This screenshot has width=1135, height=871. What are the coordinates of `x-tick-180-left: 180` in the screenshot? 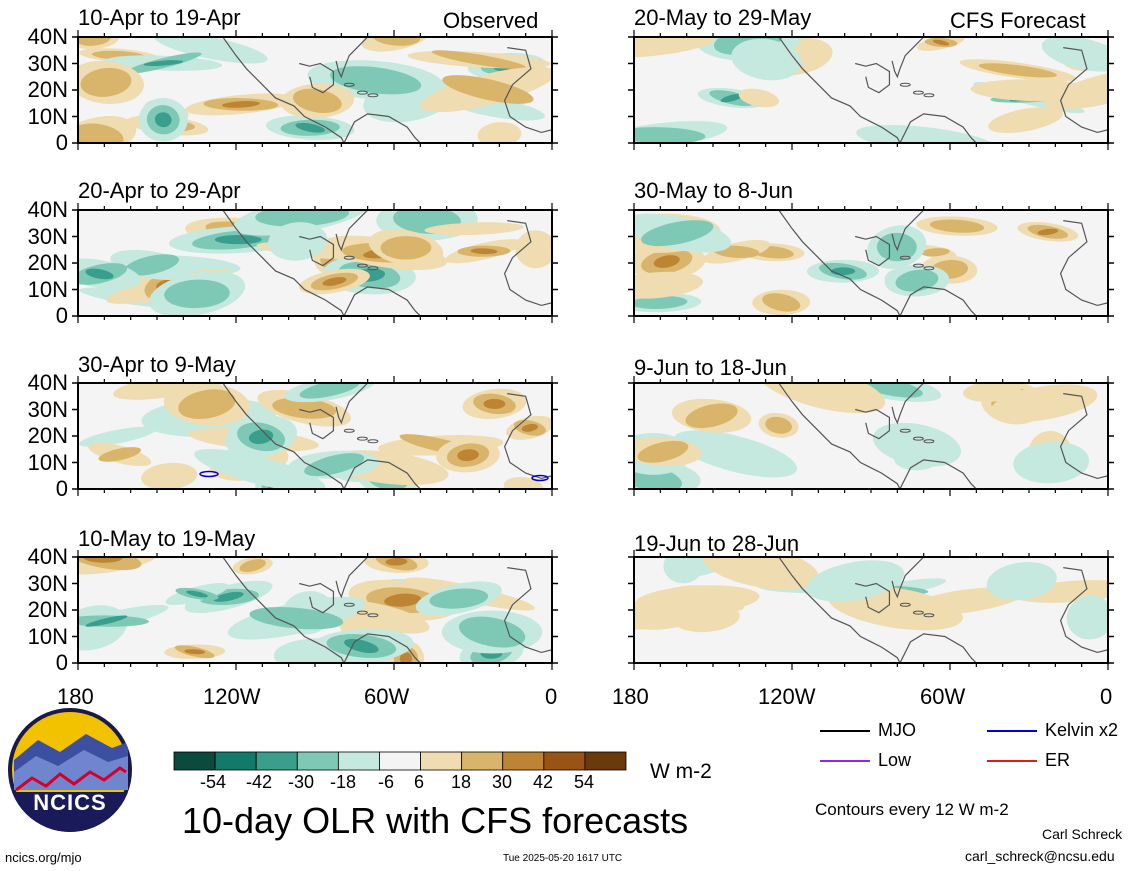 It's located at (75, 696).